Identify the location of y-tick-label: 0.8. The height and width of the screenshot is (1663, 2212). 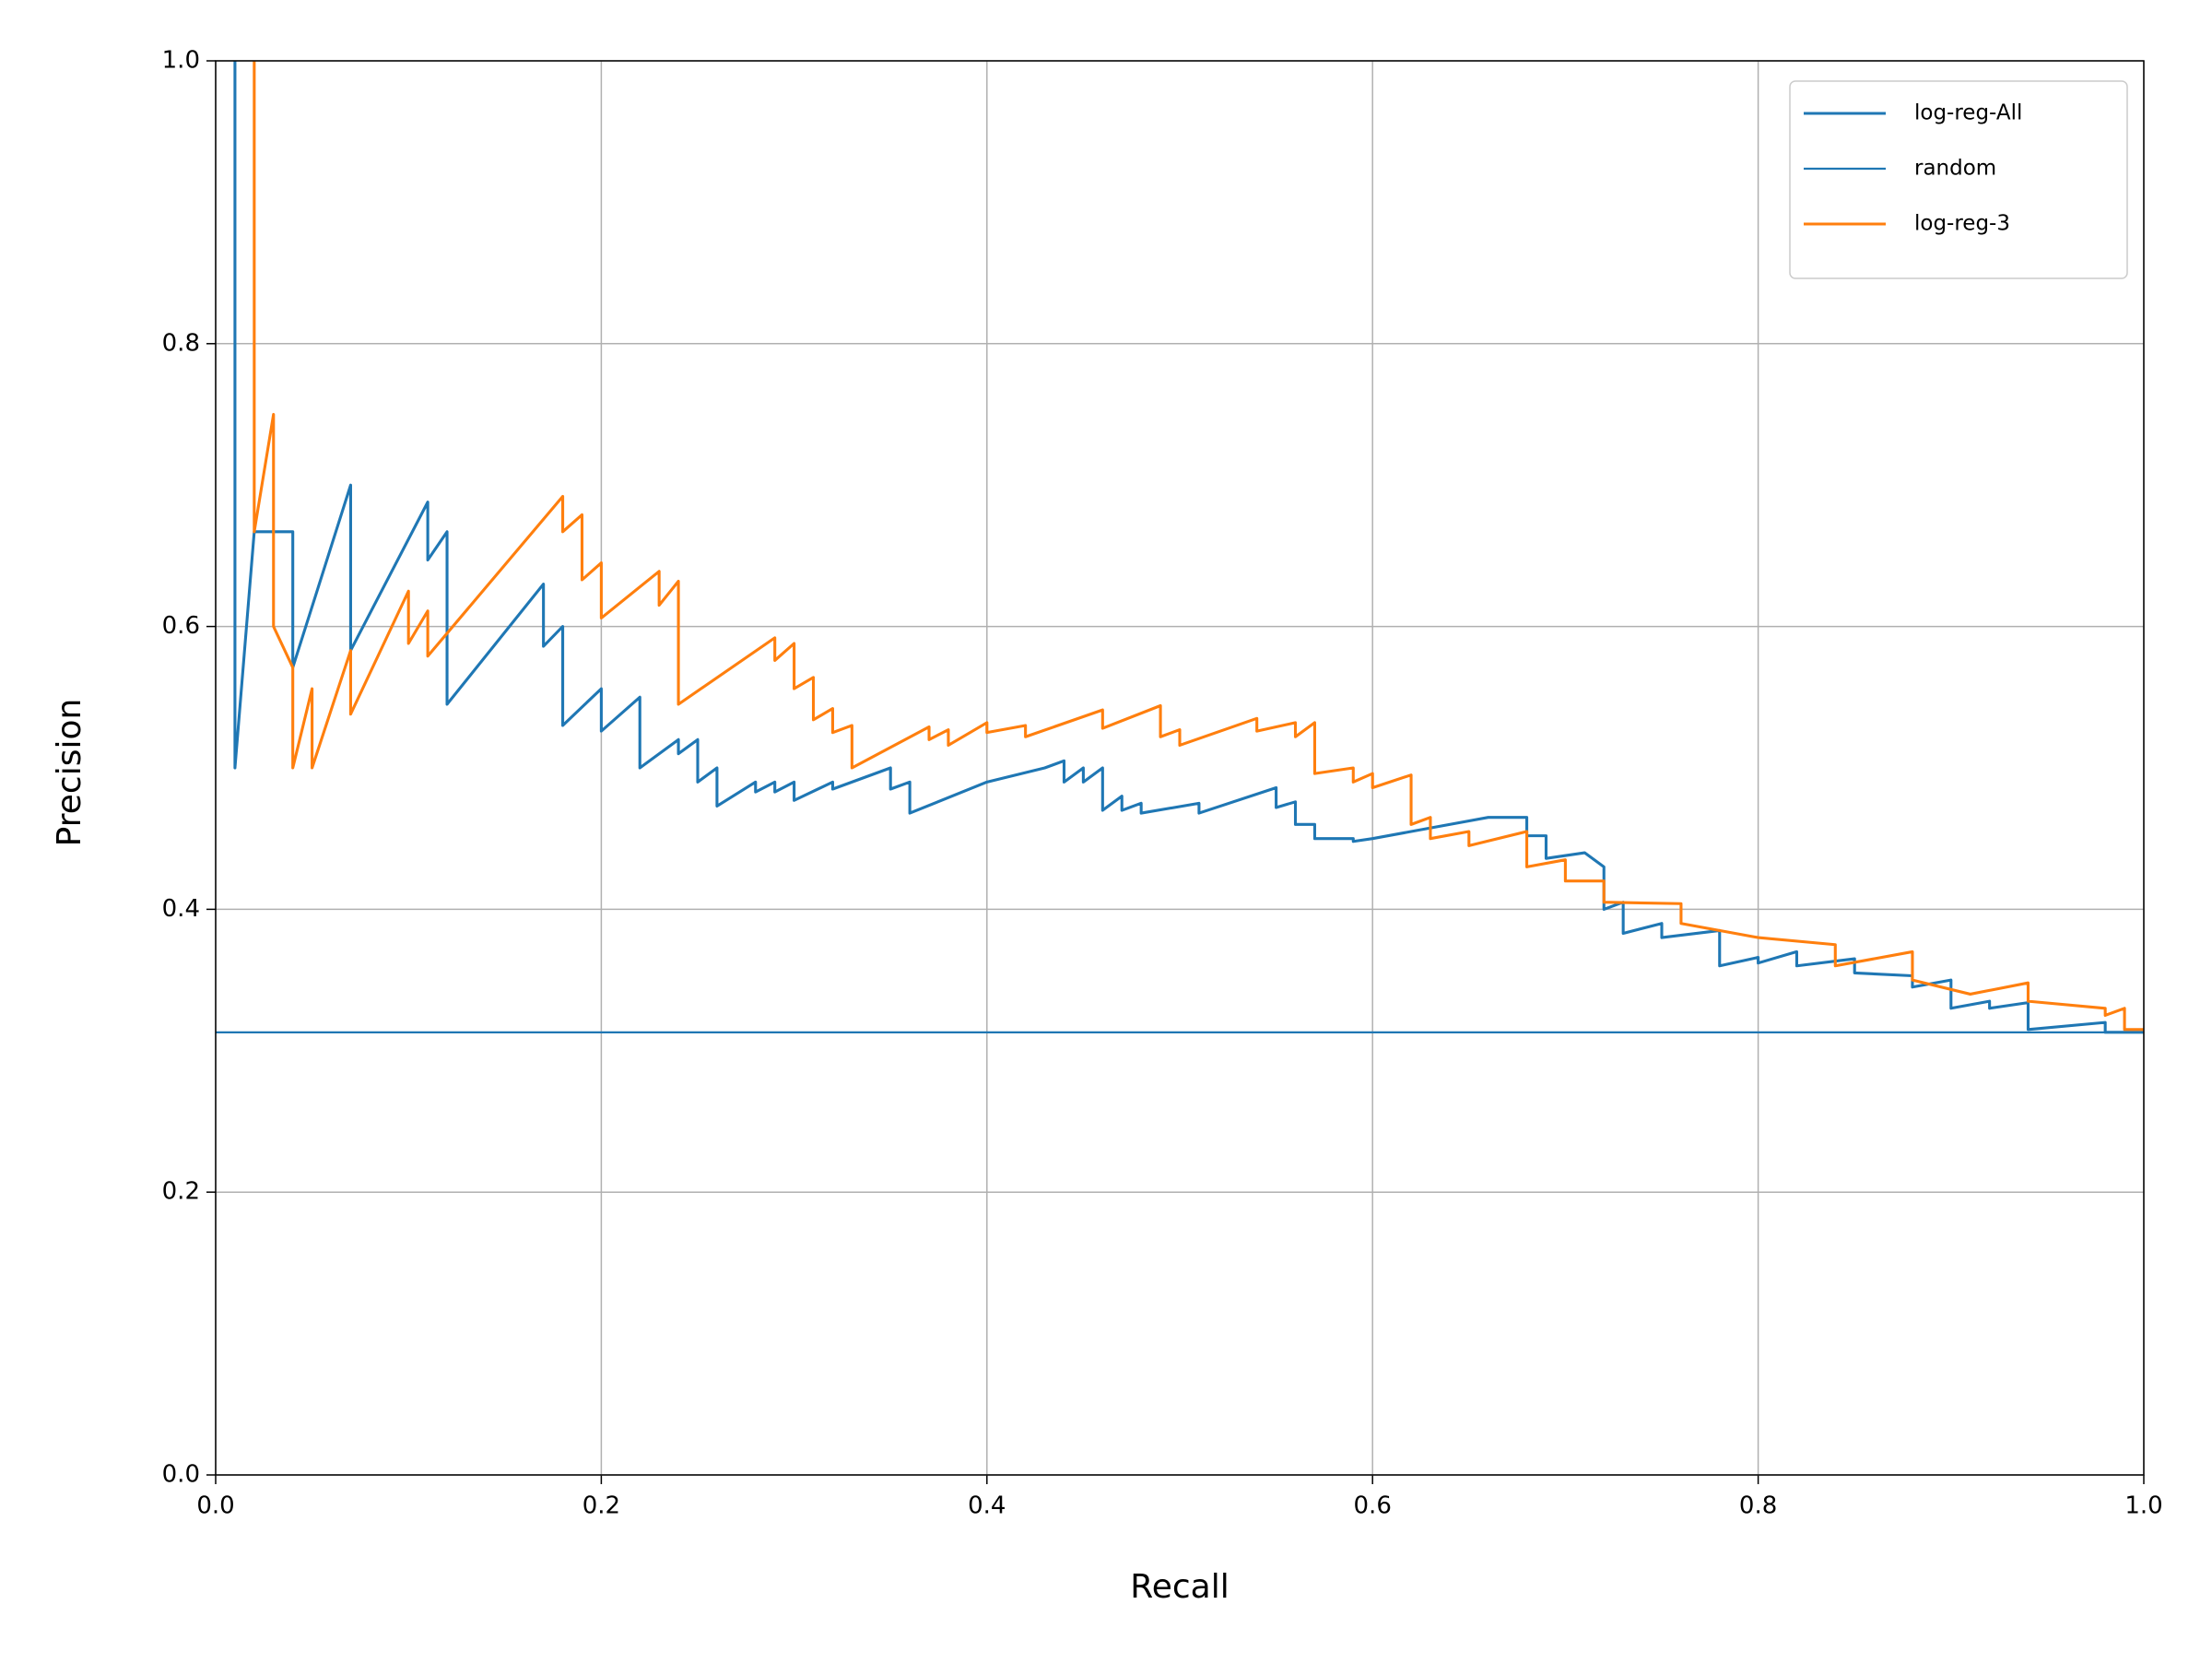
(181, 343).